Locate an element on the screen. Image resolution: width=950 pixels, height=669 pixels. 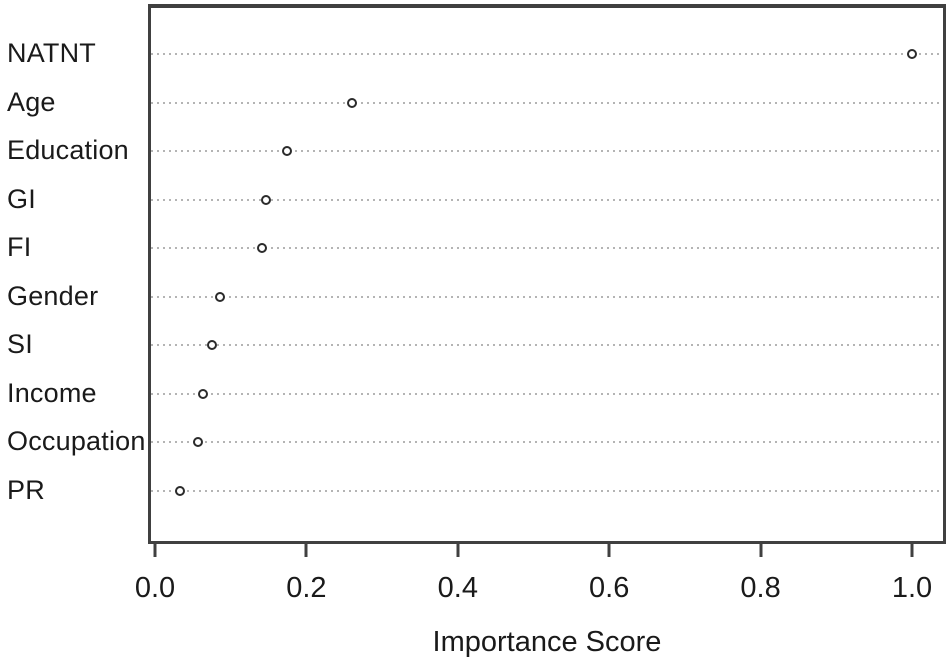
x-axis-tick-label: 1.0 is located at coordinates (912, 588).